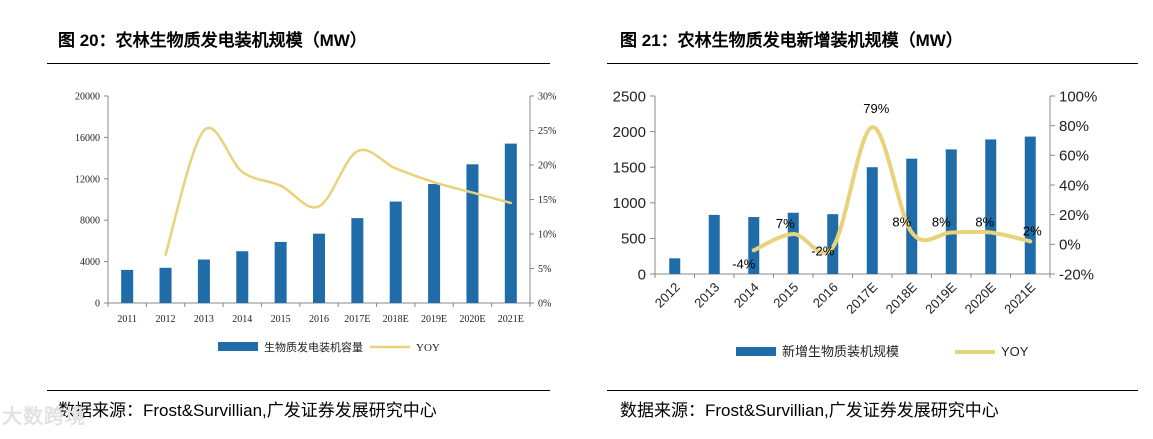 The width and height of the screenshot is (1153, 439). I want to click on data-label: -2%, so click(823, 250).